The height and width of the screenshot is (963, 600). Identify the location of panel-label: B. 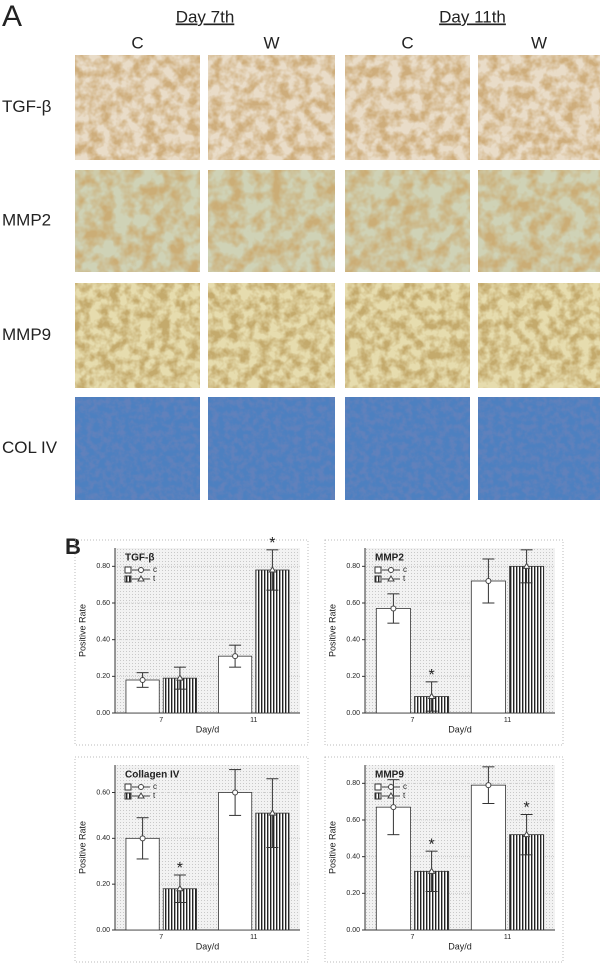
(73, 546).